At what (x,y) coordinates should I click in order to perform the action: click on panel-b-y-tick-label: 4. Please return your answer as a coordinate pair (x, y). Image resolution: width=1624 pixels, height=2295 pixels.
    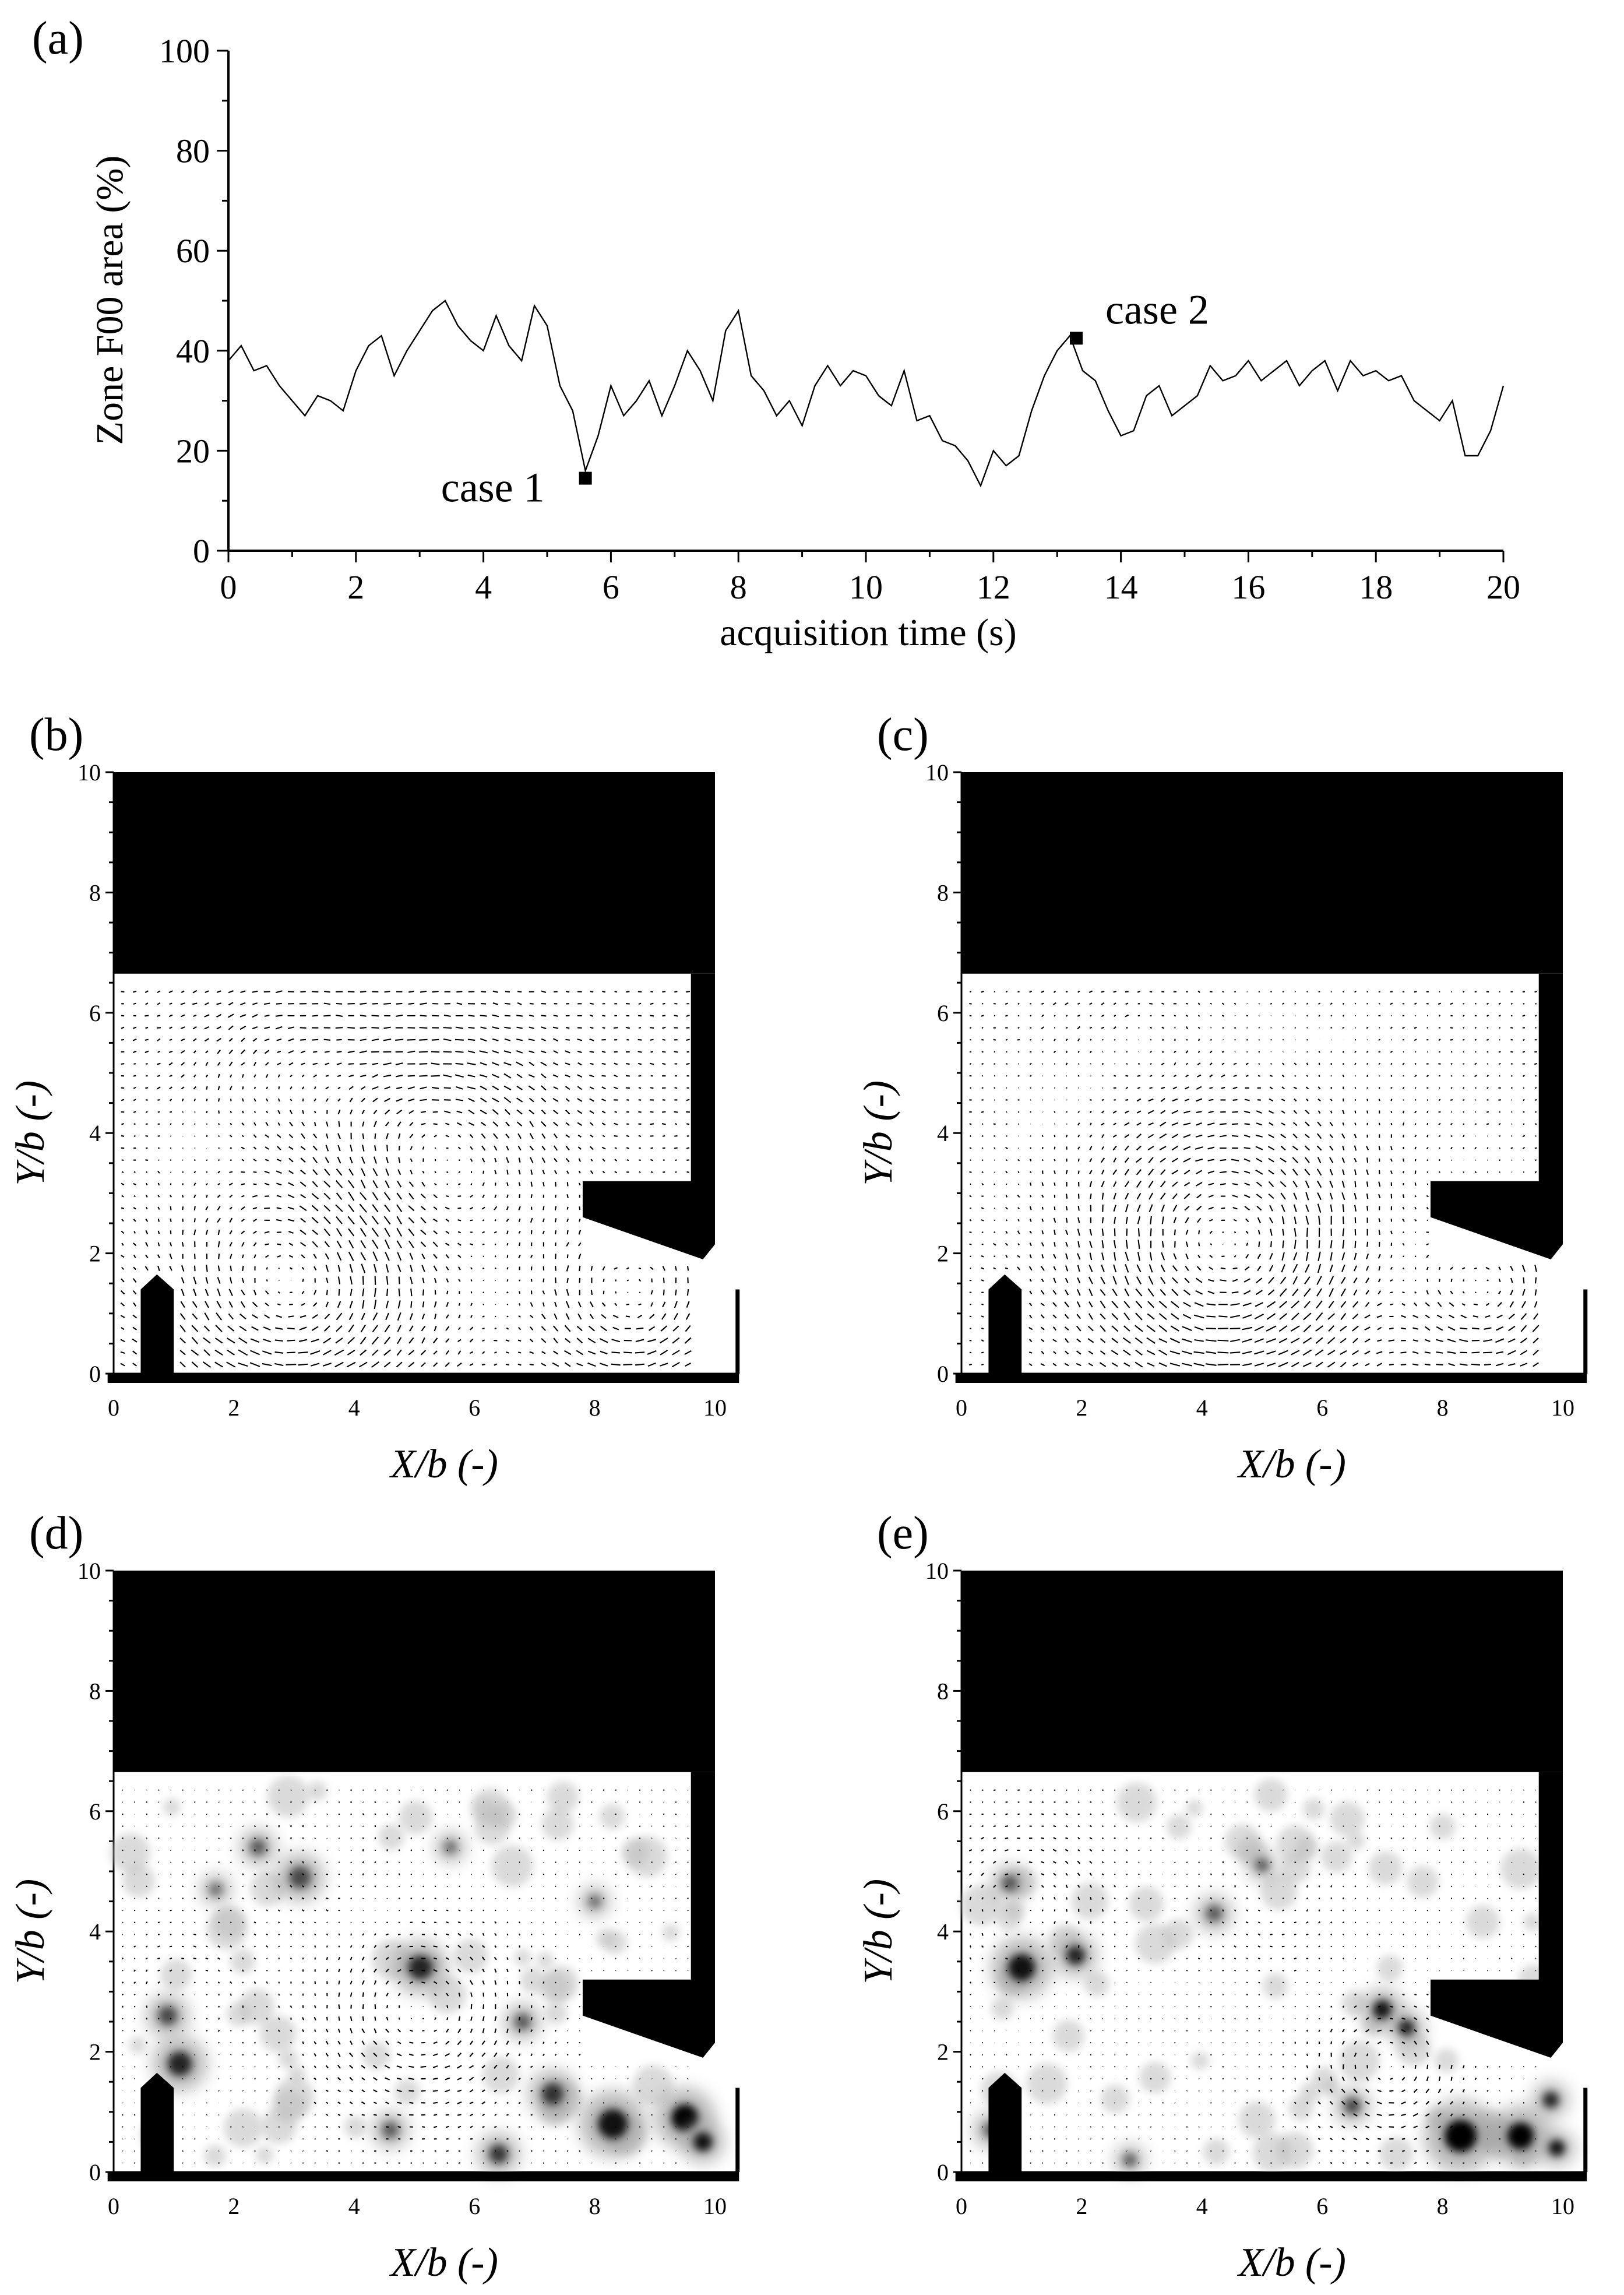
    Looking at the image, I should click on (95, 1133).